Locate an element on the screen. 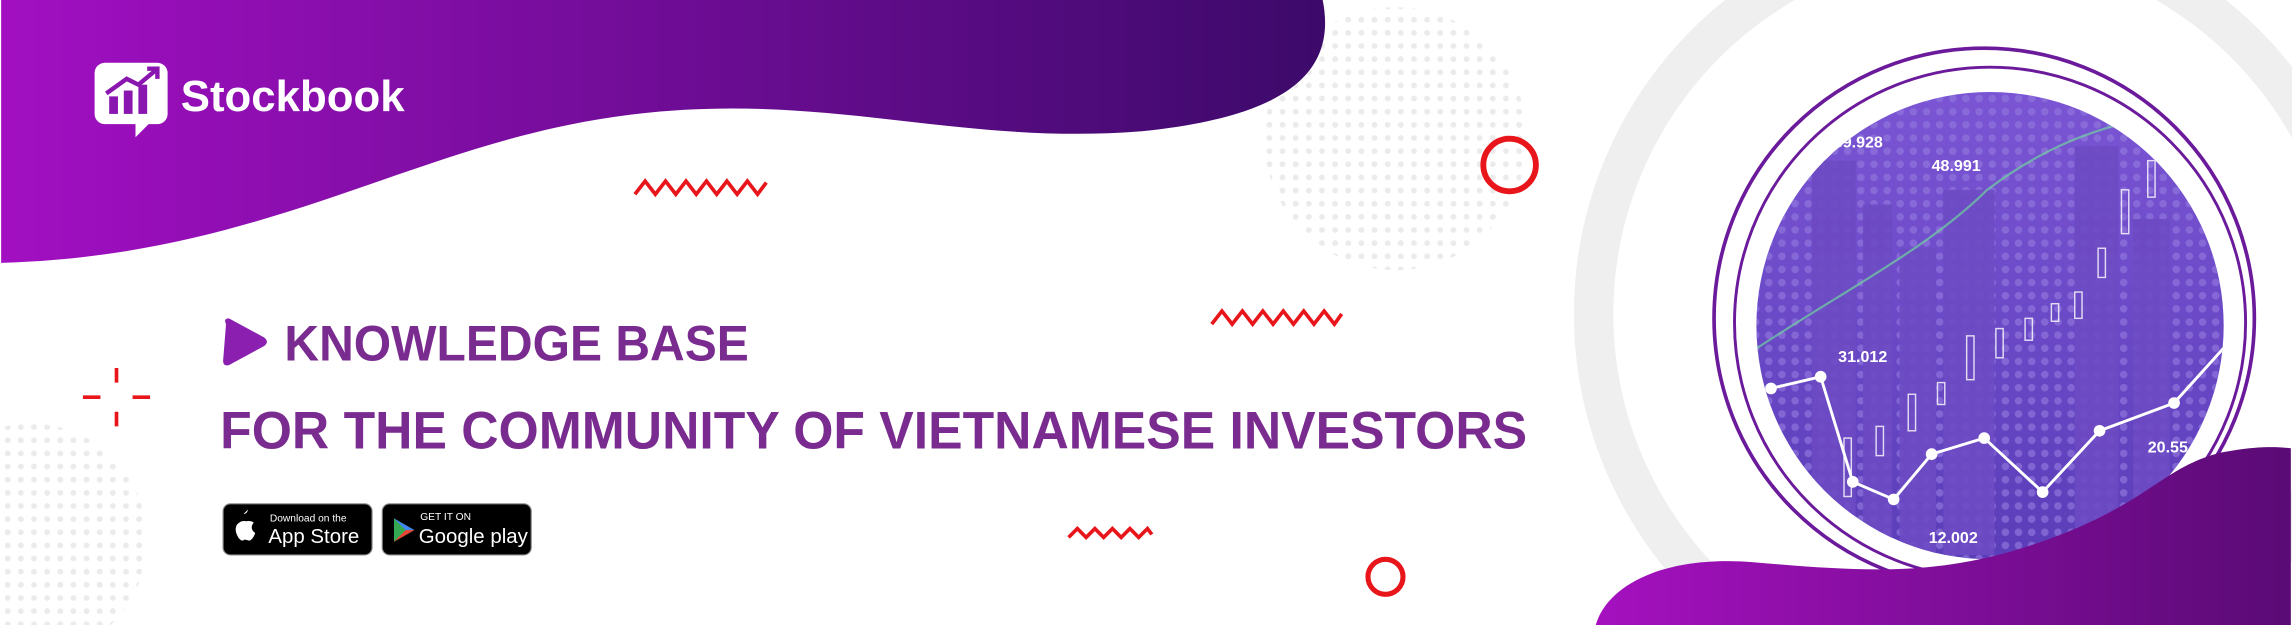  badge-small-text: GET IT ON is located at coordinates (445, 517).